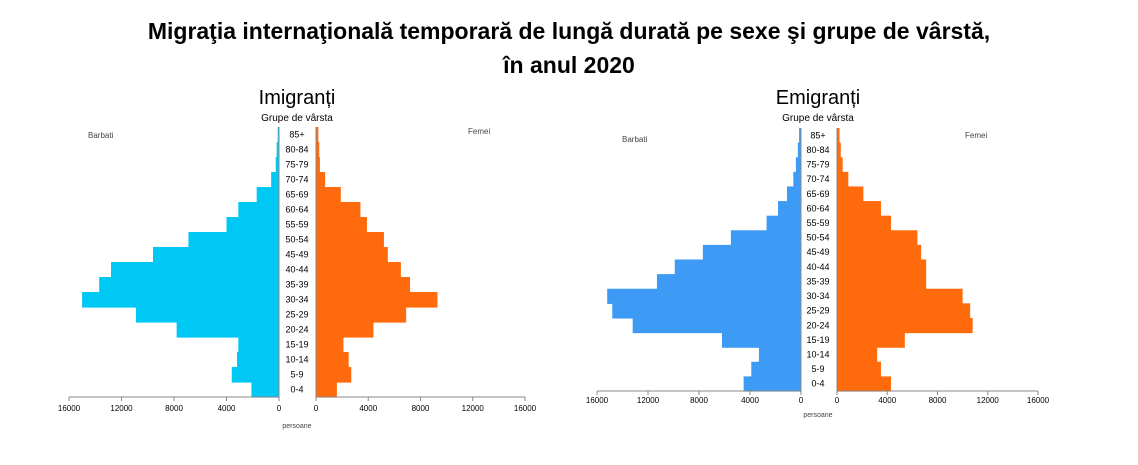 The height and width of the screenshot is (465, 1138). What do you see at coordinates (817, 415) in the screenshot?
I see `x-axis-unit-label: persoane` at bounding box center [817, 415].